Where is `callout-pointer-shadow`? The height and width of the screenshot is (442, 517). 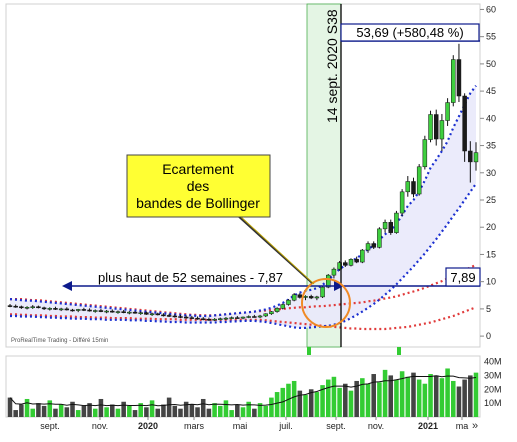 callout-pointer-shadow is located at coordinates (277, 250).